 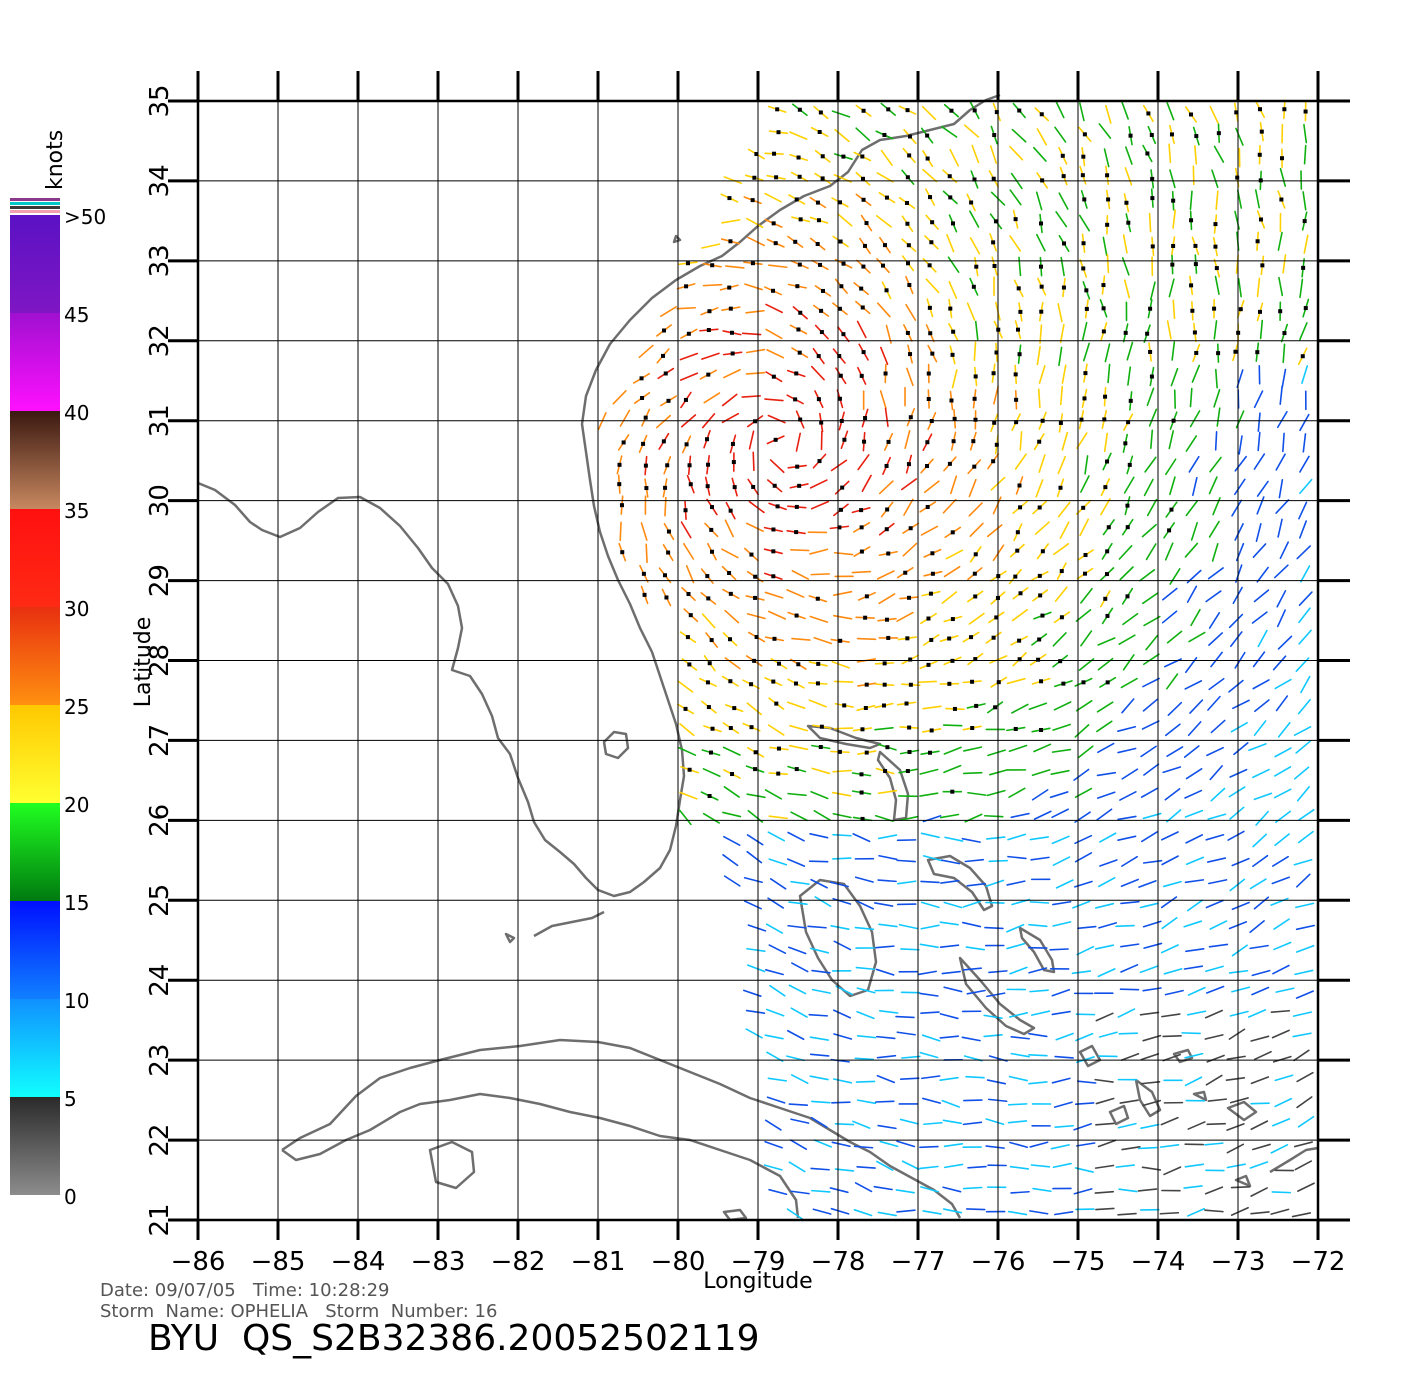 What do you see at coordinates (160, 1140) in the screenshot?
I see `latitude-tick-label: 22` at bounding box center [160, 1140].